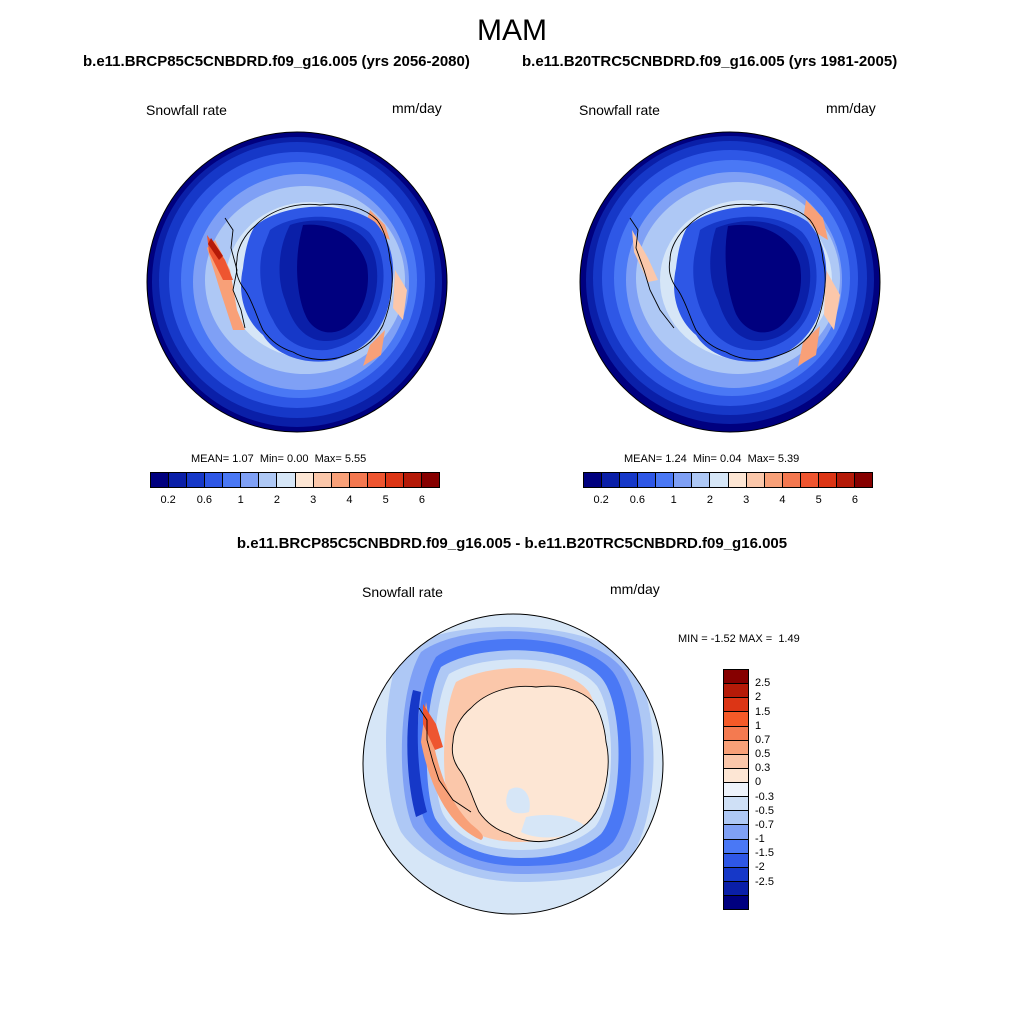 The height and width of the screenshot is (1024, 1024). What do you see at coordinates (731, 459) in the screenshot?
I see `historical-min-value: 0.04` at bounding box center [731, 459].